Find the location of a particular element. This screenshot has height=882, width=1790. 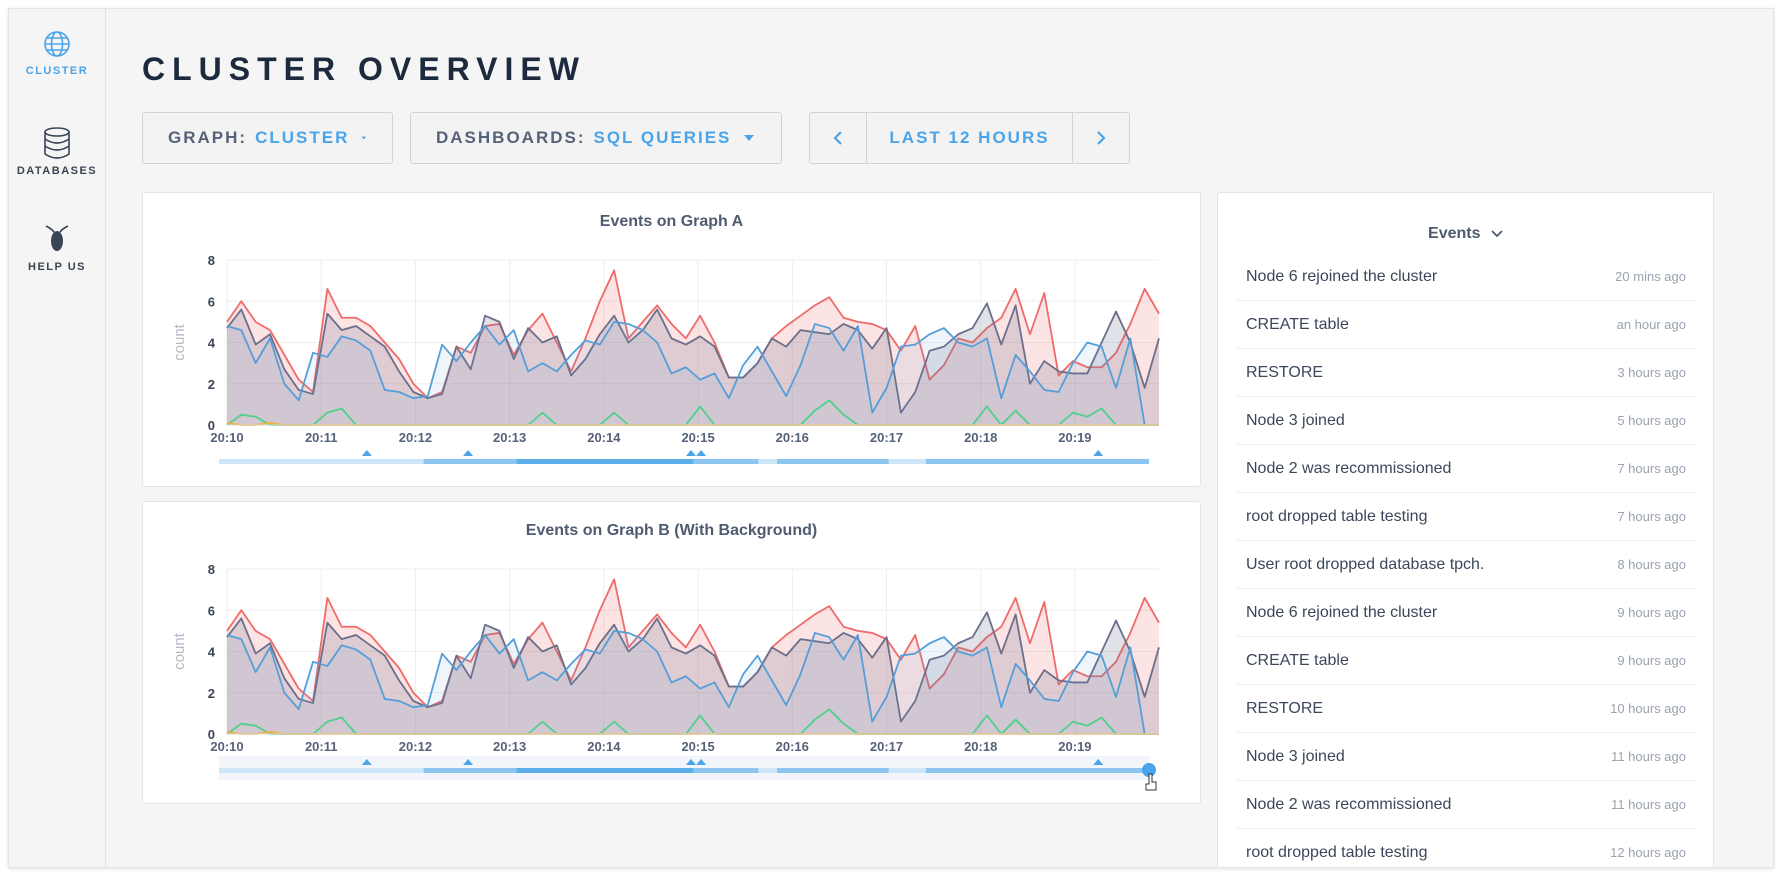

event-time: 7 hours ago is located at coordinates (1651, 468).